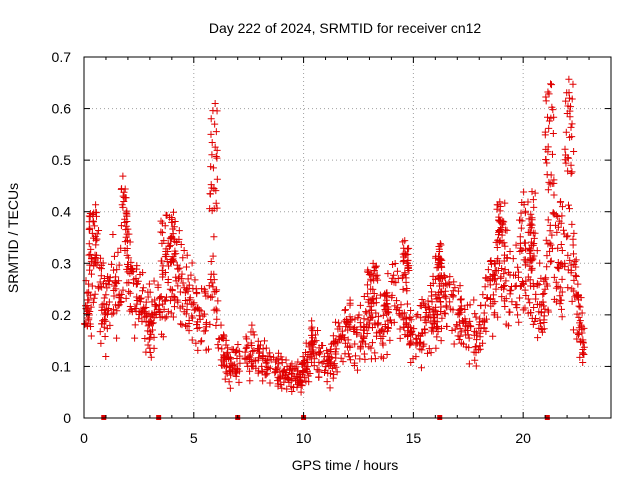 This screenshot has height=480, width=640. I want to click on x-tick-label: 15, so click(414, 438).